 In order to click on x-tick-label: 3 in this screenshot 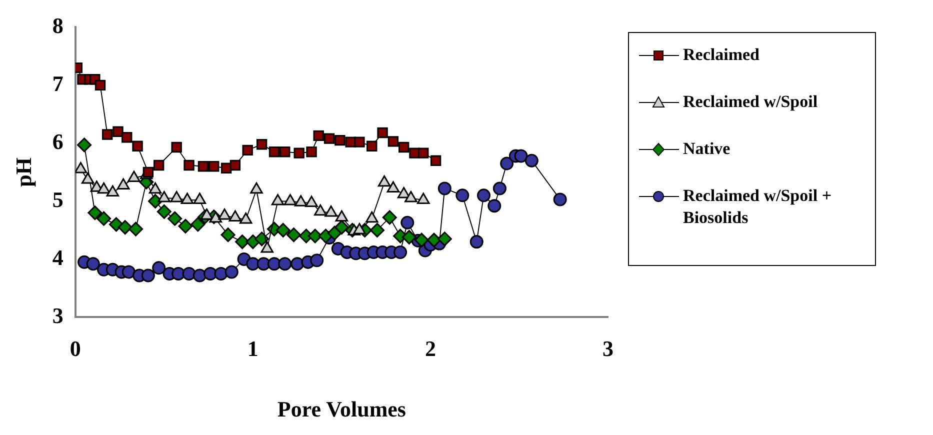, I will do `click(608, 349)`.